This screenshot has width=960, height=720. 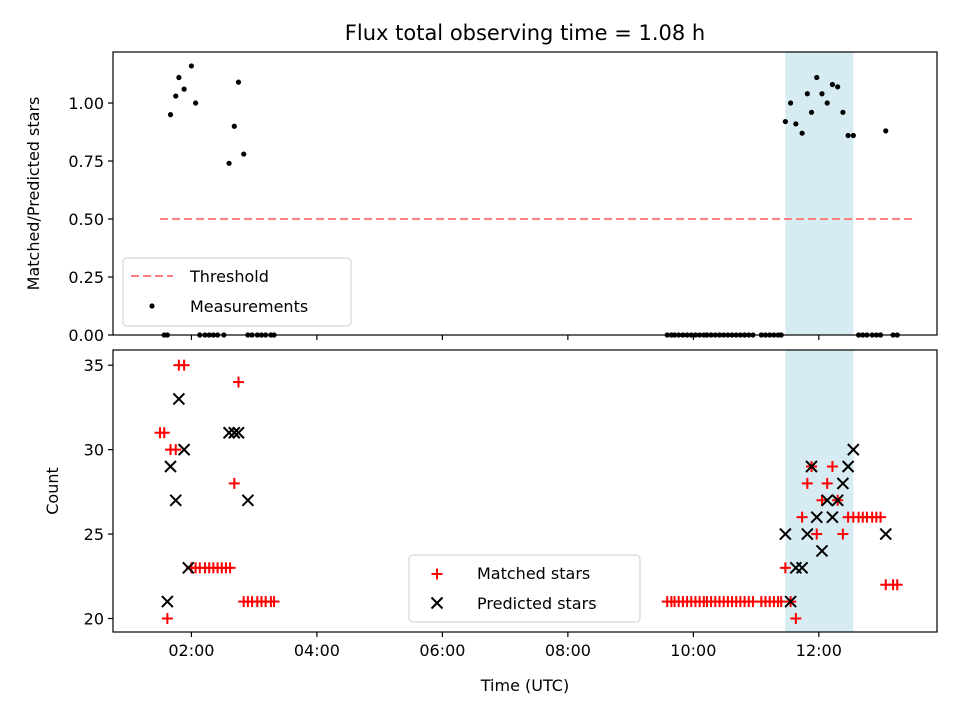 I want to click on bottom-legend: Matched stars Predicted stars, so click(x=524, y=588).